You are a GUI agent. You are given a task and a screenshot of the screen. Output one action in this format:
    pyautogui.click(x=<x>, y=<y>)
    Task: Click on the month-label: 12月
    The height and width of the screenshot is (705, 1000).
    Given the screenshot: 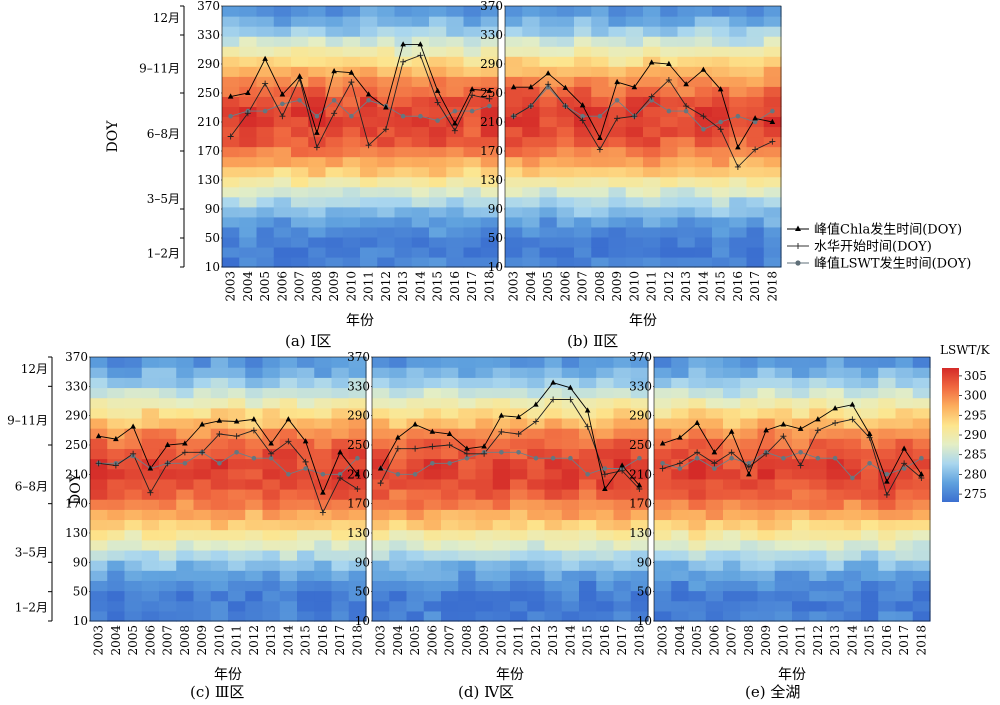 What is the action you would take?
    pyautogui.click(x=34, y=369)
    